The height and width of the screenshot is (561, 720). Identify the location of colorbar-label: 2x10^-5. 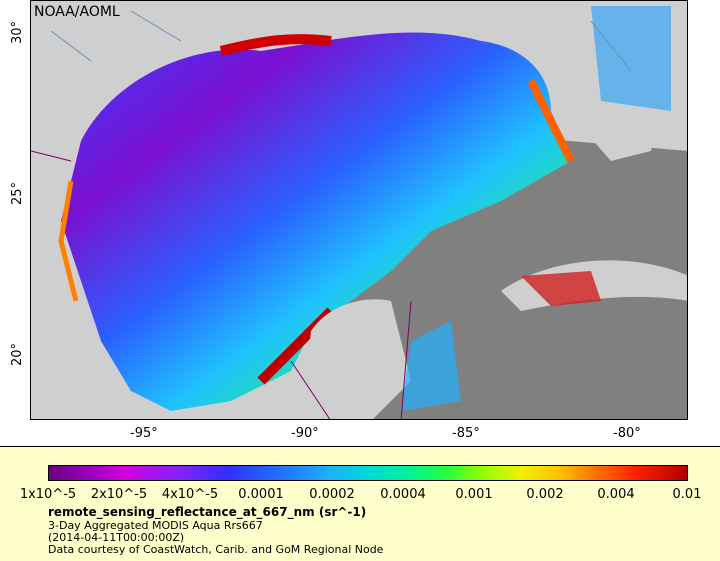
(119, 494).